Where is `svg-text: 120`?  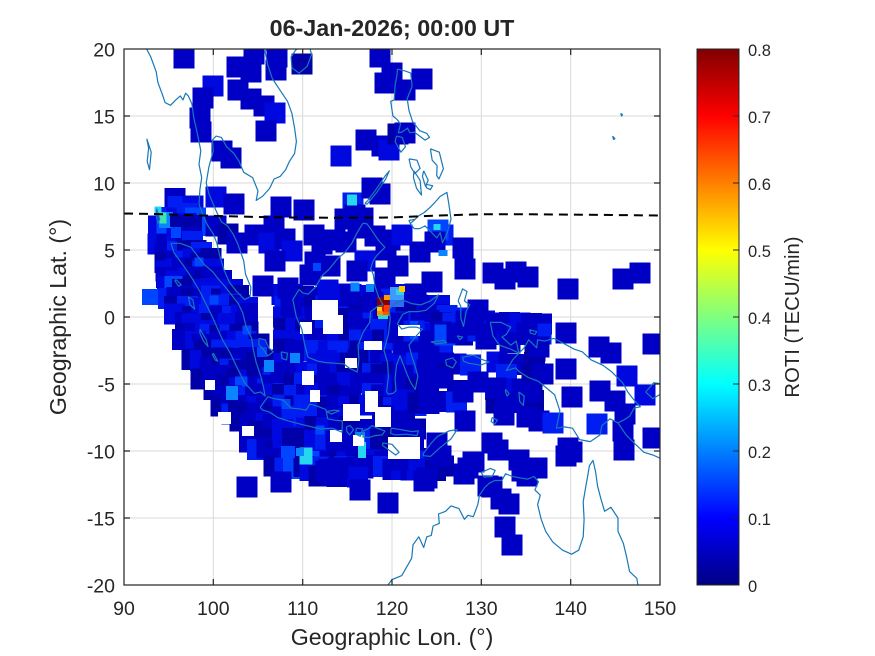 svg-text: 120 is located at coordinates (392, 609).